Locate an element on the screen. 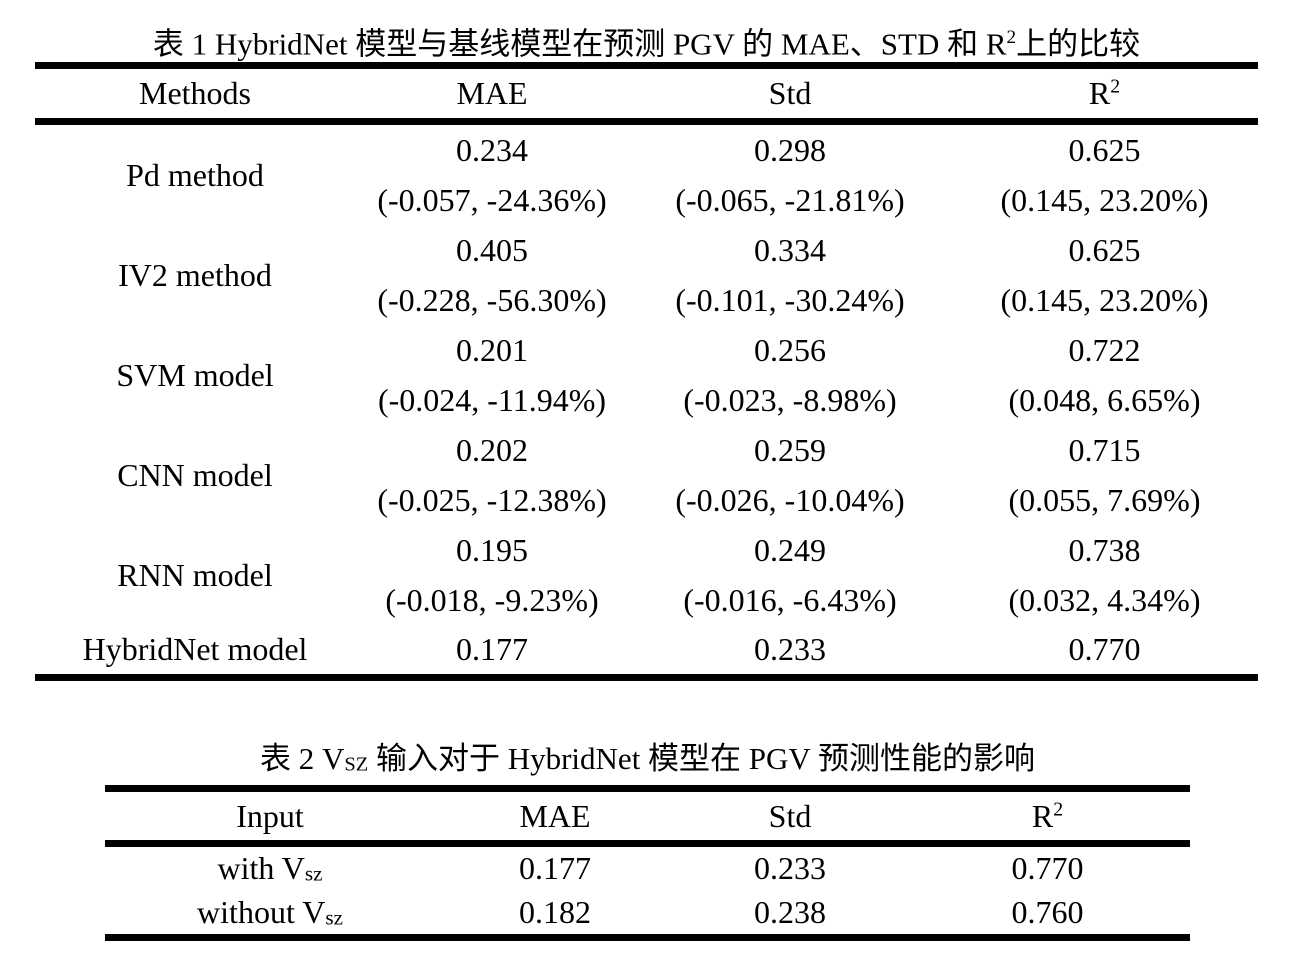 This screenshot has width=1310, height=980. method-cell: RNN model is located at coordinates (195, 574).